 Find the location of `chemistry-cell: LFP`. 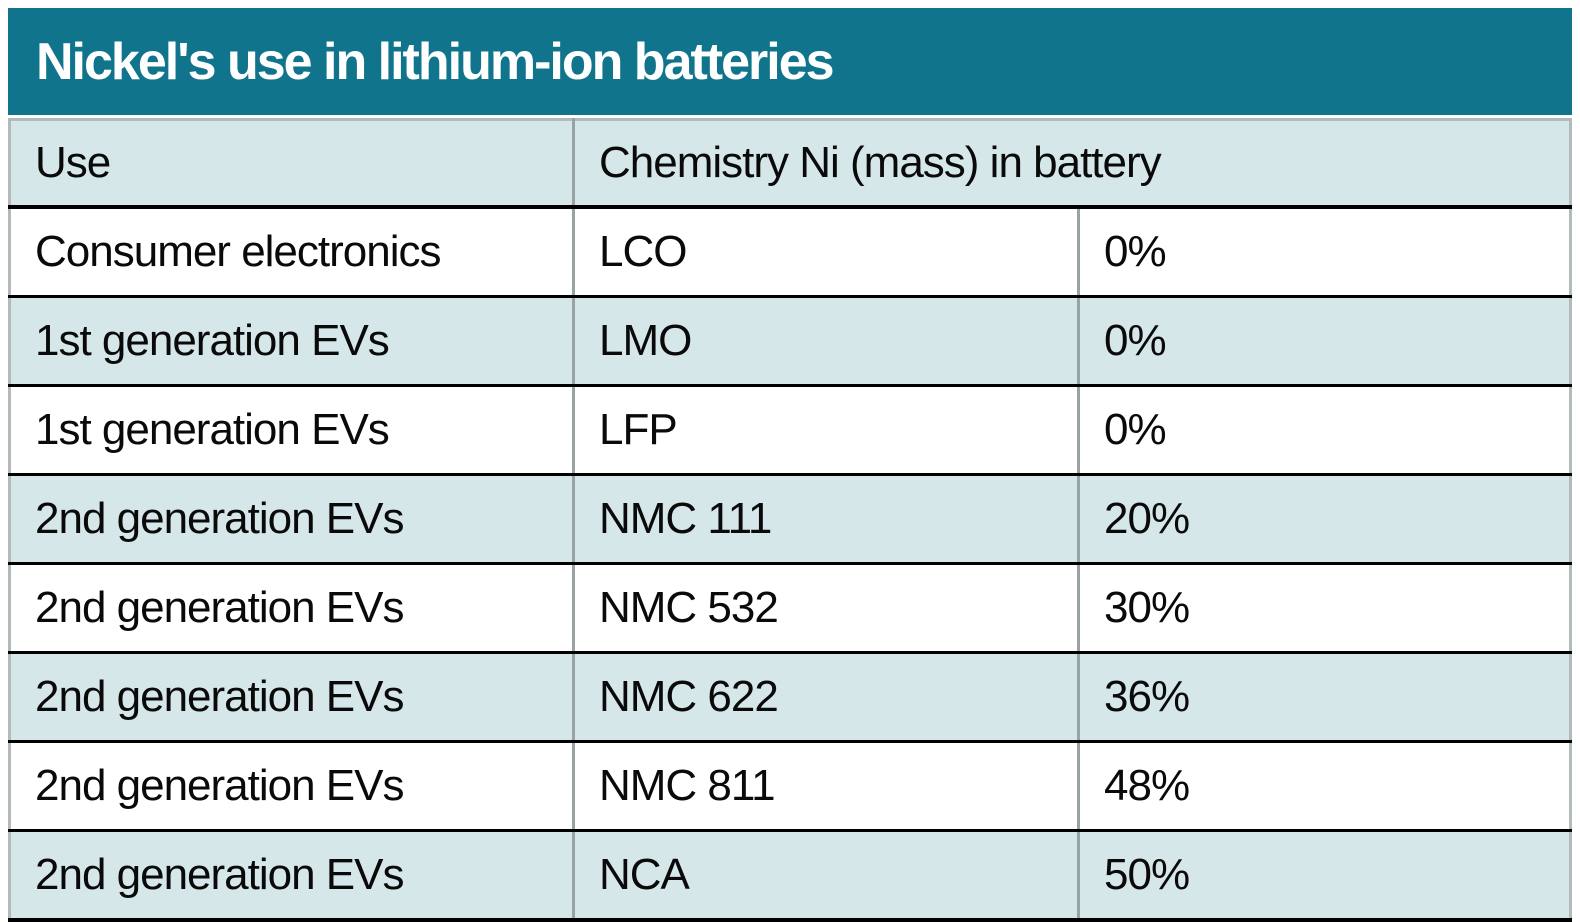

chemistry-cell: LFP is located at coordinates (825, 430).